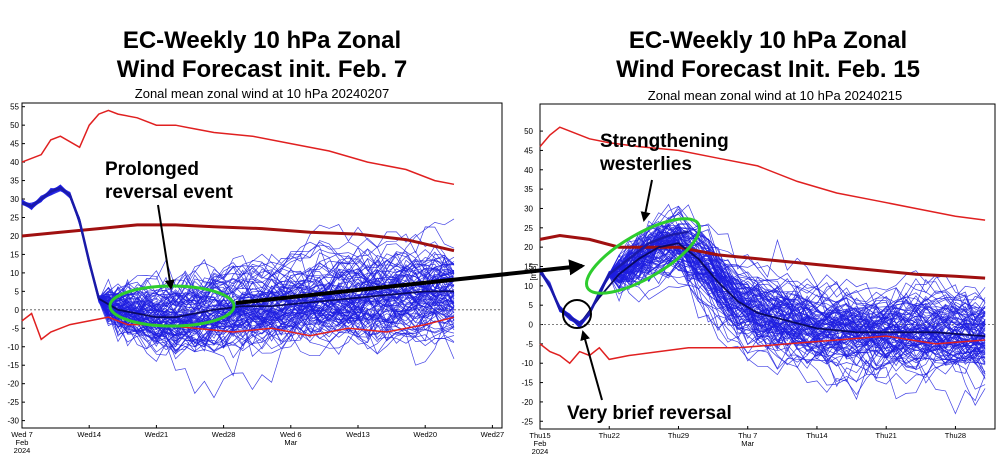 Image resolution: width=1000 pixels, height=461 pixels. What do you see at coordinates (643, 256) in the screenshot?
I see `chart-right-westerlies-ellipse` at bounding box center [643, 256].